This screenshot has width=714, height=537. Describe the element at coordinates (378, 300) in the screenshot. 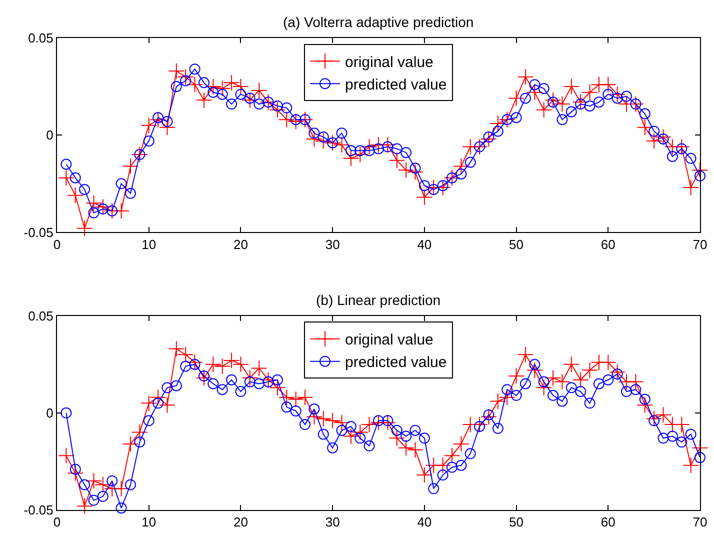

I see `chart-title: (b) Linear prediction` at that location.